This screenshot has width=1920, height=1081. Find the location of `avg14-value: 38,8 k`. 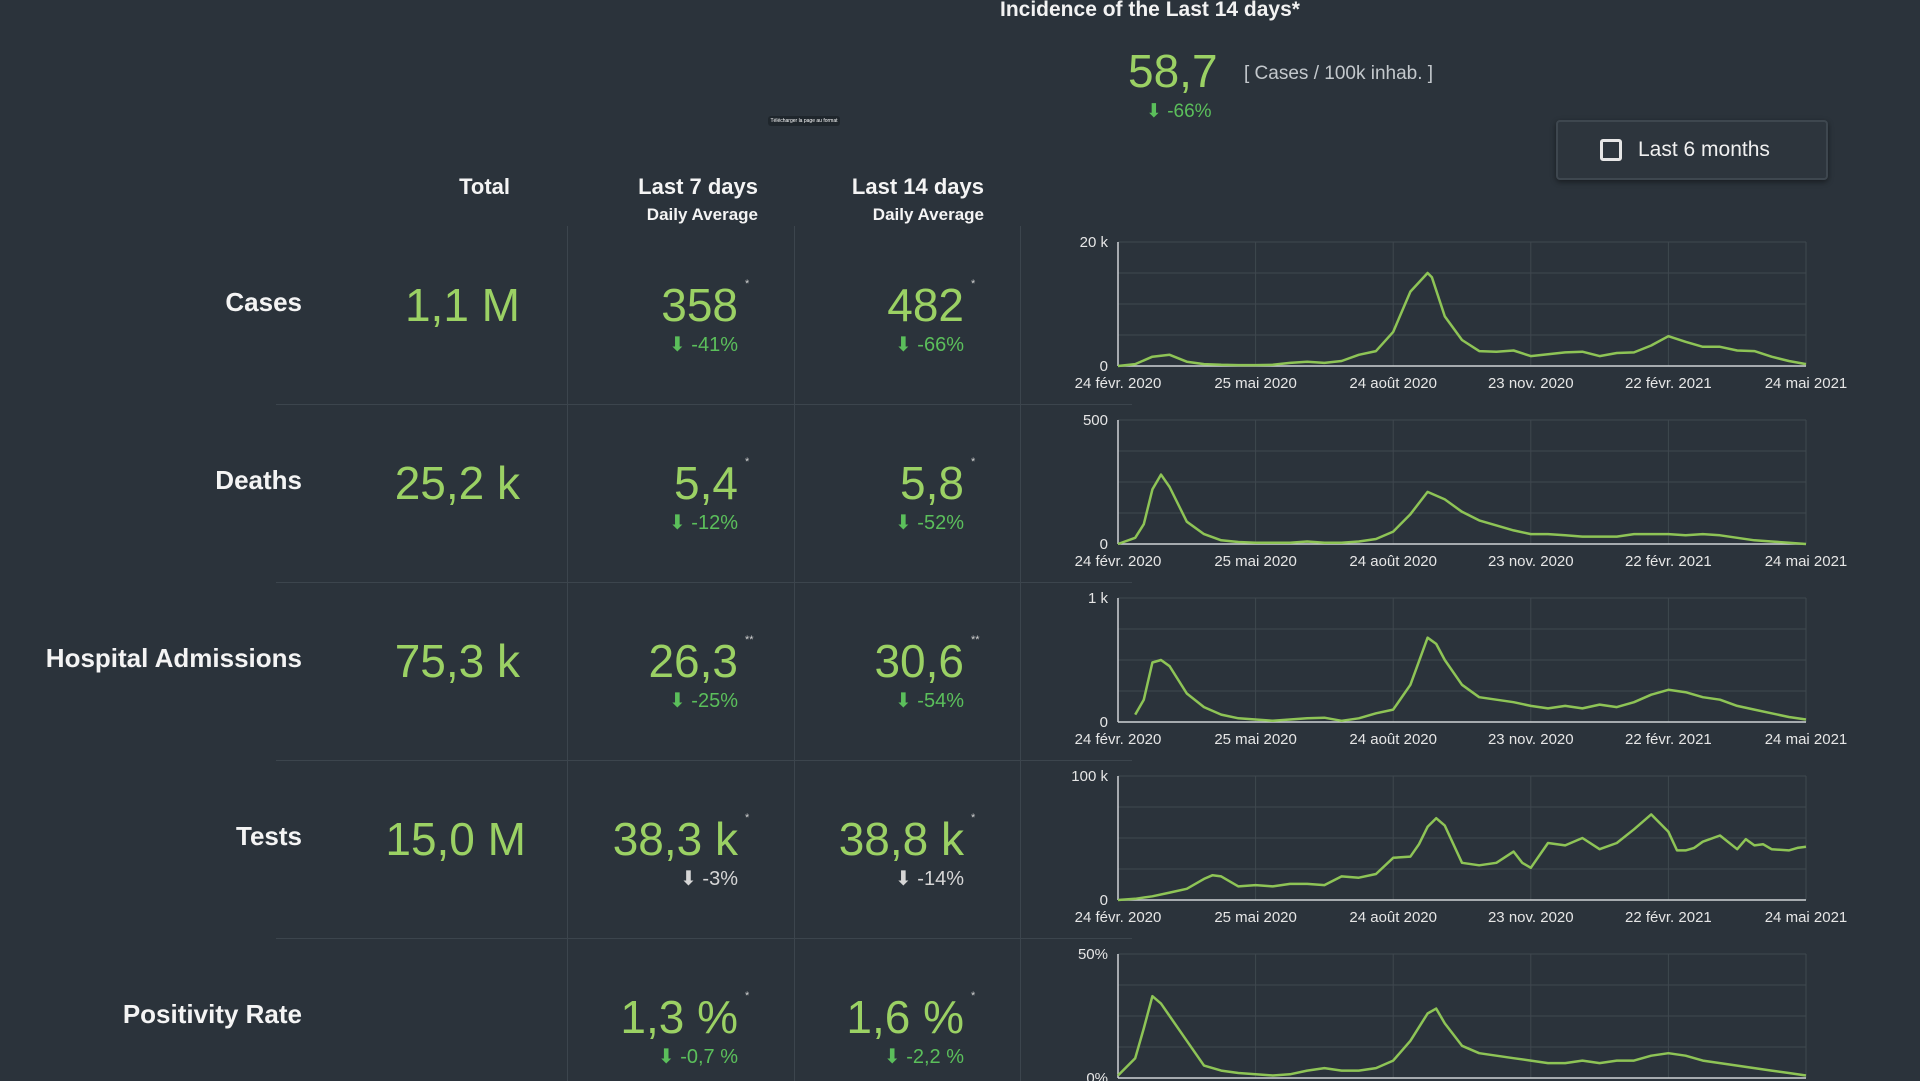

avg14-value: 38,8 k is located at coordinates (901, 839).